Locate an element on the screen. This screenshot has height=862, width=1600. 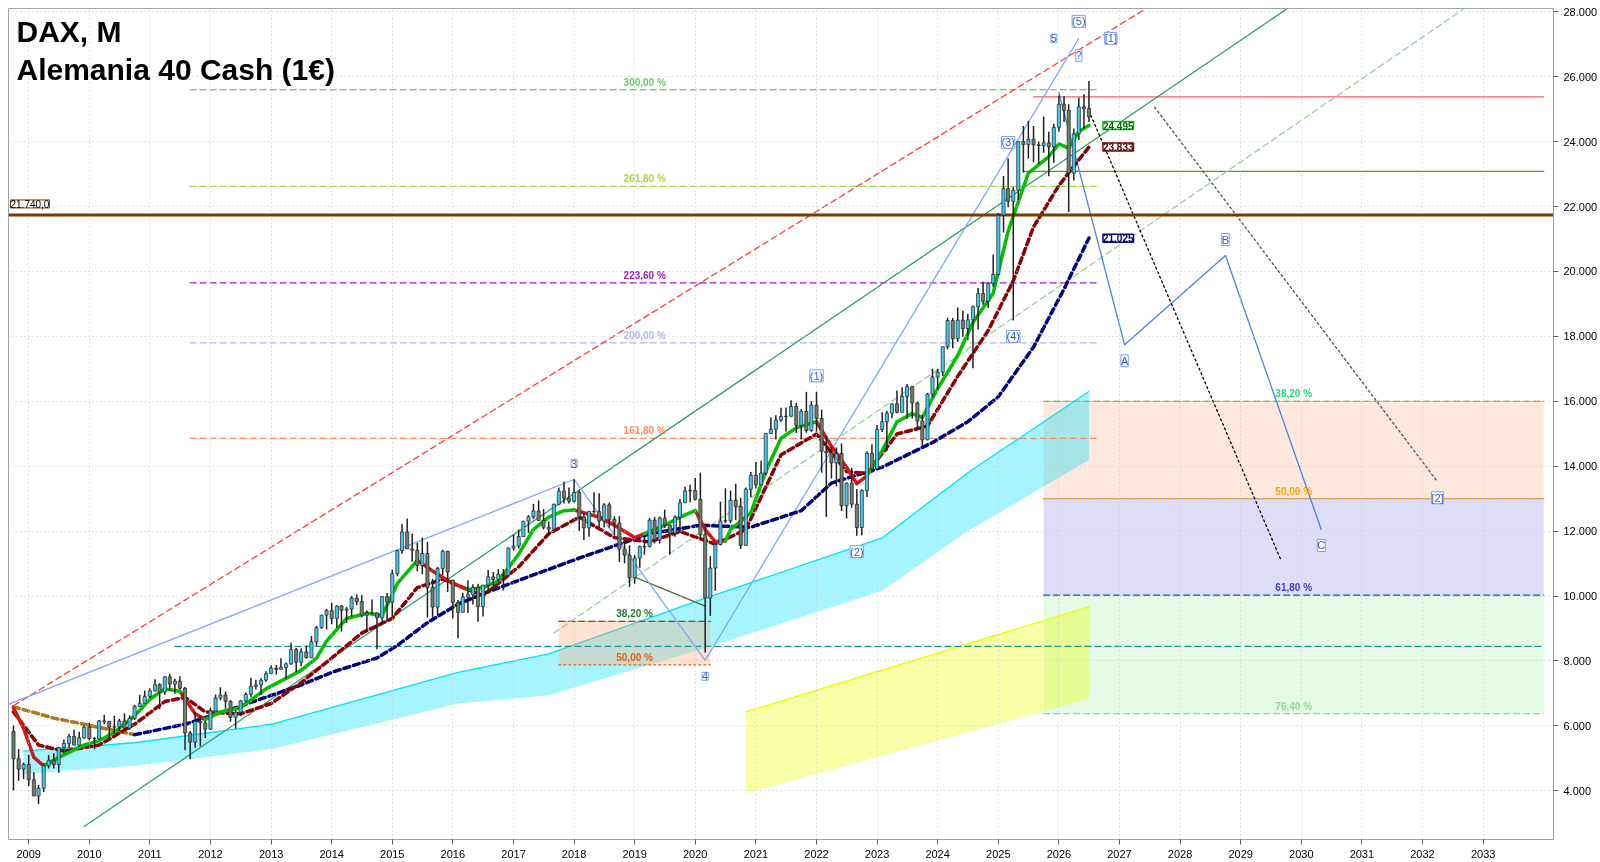
x-tick-label: 2024 is located at coordinates (937, 853).